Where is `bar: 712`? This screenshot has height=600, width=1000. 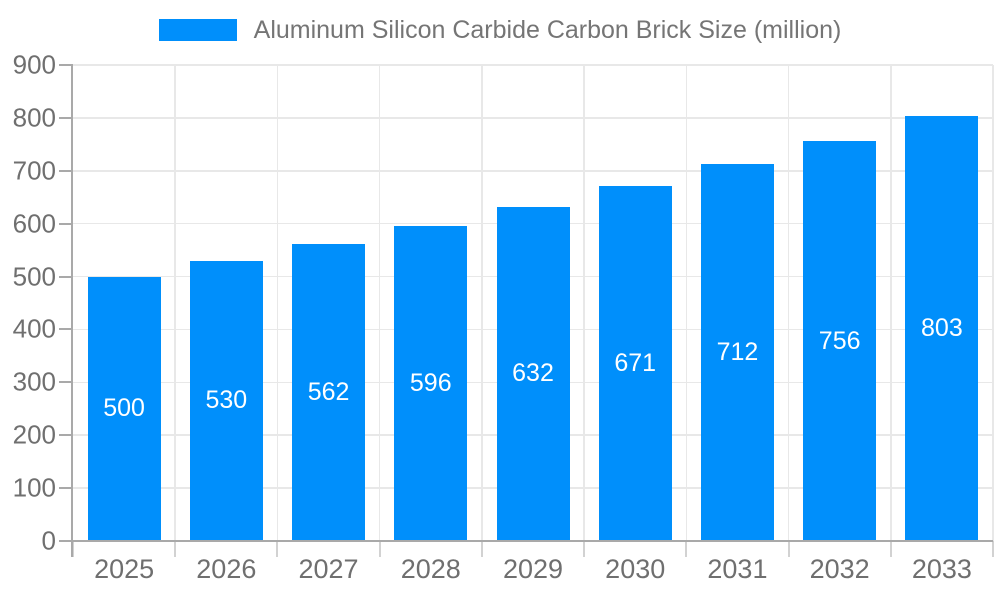
bar: 712 is located at coordinates (737, 352).